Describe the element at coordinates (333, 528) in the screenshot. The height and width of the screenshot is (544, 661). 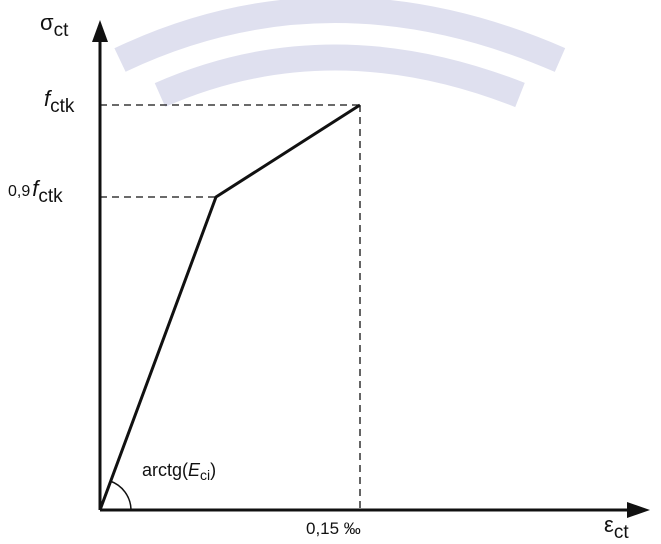
I see `strain-label: 0,15 ‰` at that location.